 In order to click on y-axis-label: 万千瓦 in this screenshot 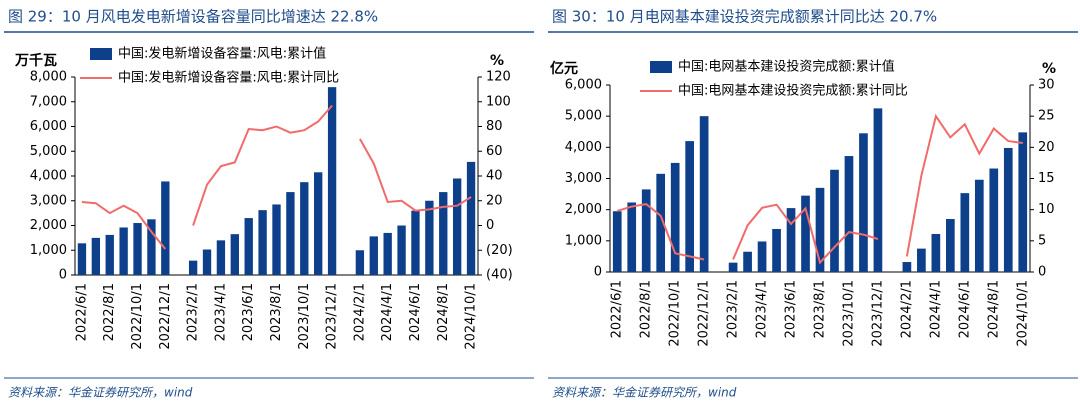, I will do `click(35, 60)`.